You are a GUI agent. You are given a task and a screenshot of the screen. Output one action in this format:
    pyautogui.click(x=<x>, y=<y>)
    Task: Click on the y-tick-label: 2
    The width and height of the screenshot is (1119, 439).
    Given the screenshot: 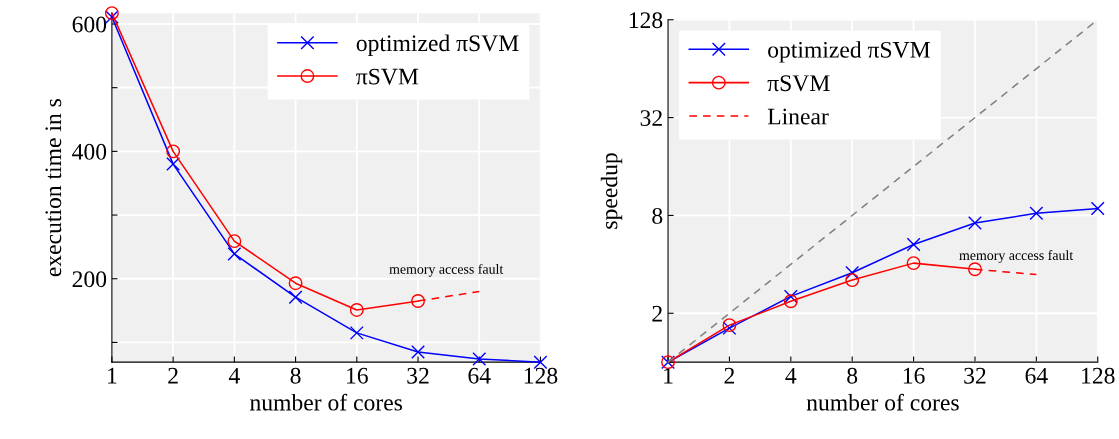 What is the action you would take?
    pyautogui.click(x=657, y=313)
    